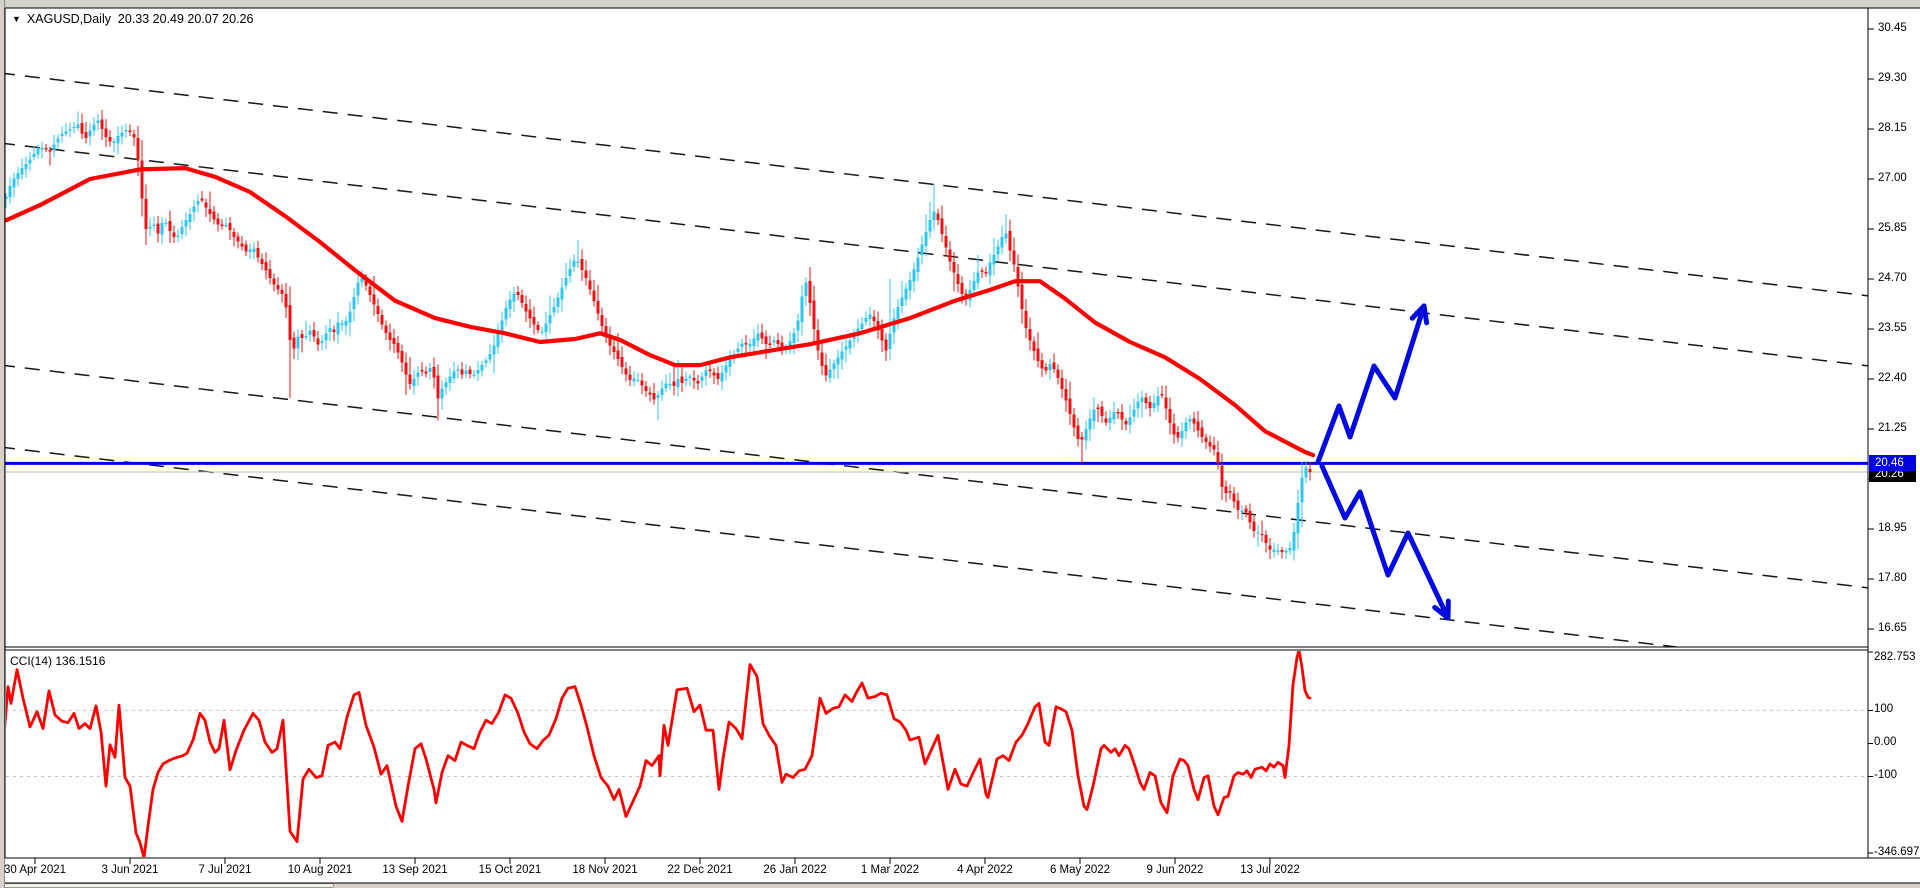 This screenshot has height=888, width=1920. I want to click on cci-axis-label: 0.00, so click(1885, 742).